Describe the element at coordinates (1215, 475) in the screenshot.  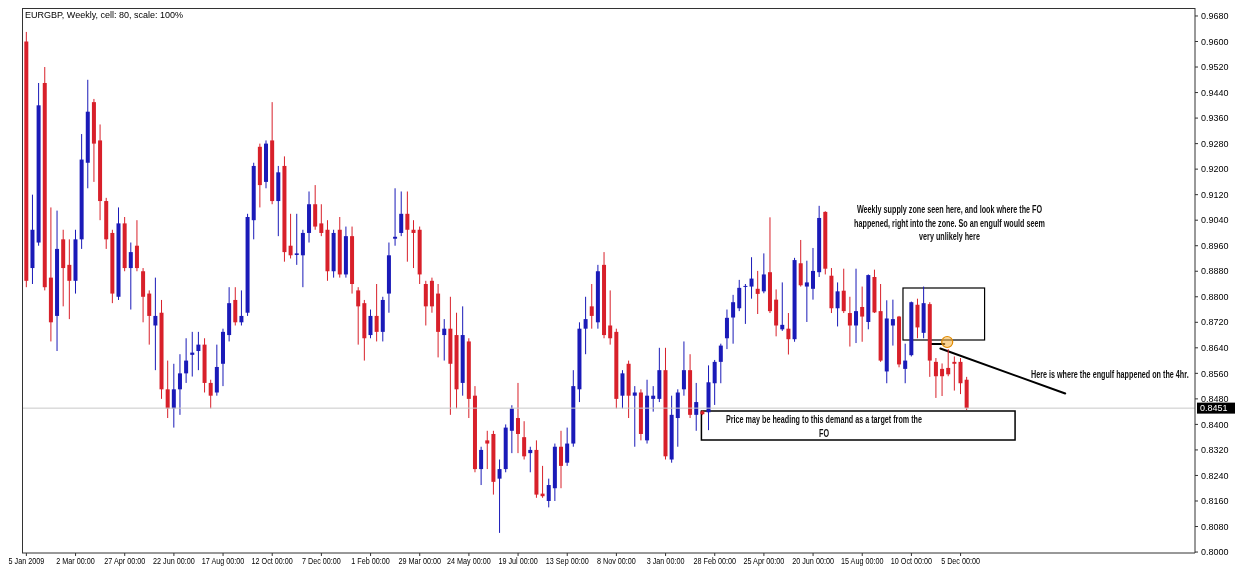
I see `y-tick-label: 0.8240` at that location.